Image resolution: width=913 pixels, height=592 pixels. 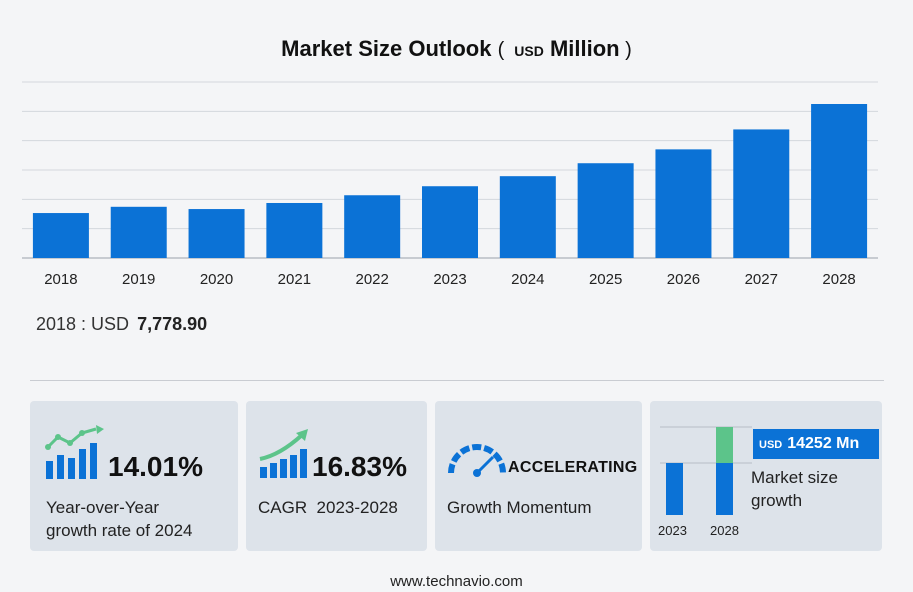 I want to click on divider, so click(x=457, y=380).